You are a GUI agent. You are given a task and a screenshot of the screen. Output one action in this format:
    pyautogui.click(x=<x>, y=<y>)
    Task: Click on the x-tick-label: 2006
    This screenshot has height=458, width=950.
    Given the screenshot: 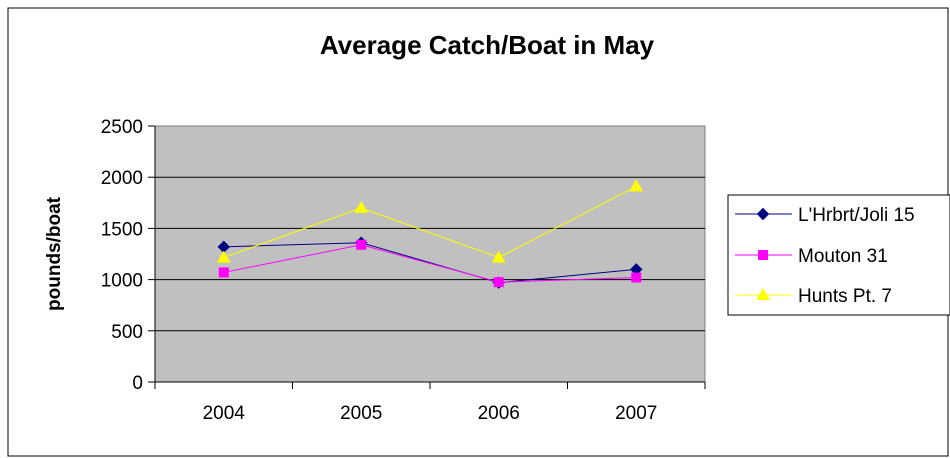 What is the action you would take?
    pyautogui.click(x=499, y=413)
    